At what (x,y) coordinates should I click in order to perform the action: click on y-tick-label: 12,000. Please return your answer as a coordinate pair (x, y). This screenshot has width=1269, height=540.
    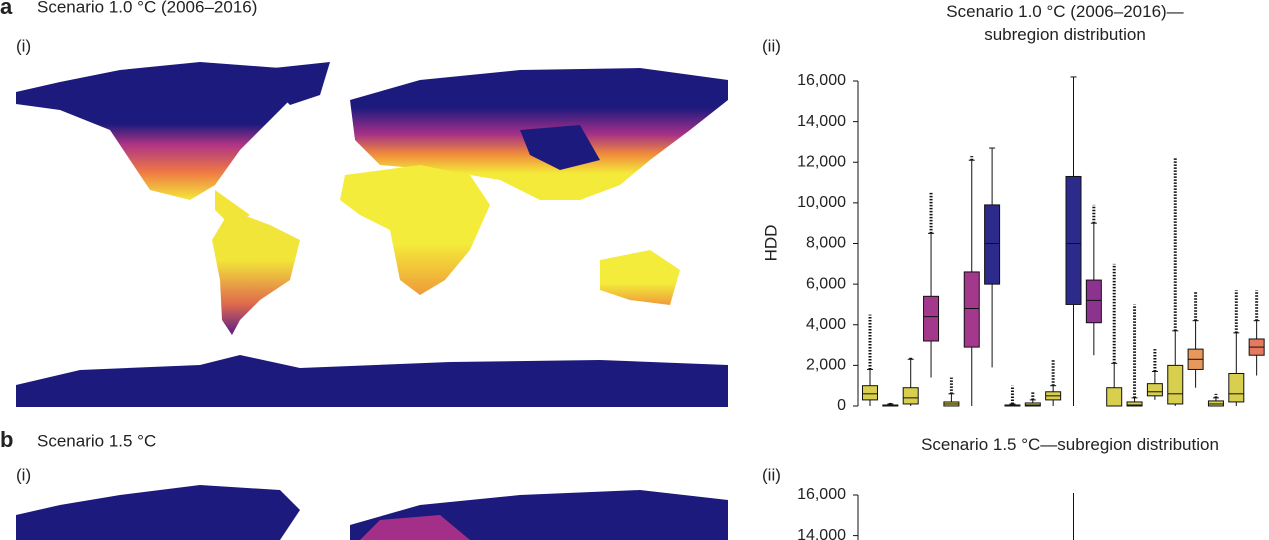
    Looking at the image, I should click on (821, 161).